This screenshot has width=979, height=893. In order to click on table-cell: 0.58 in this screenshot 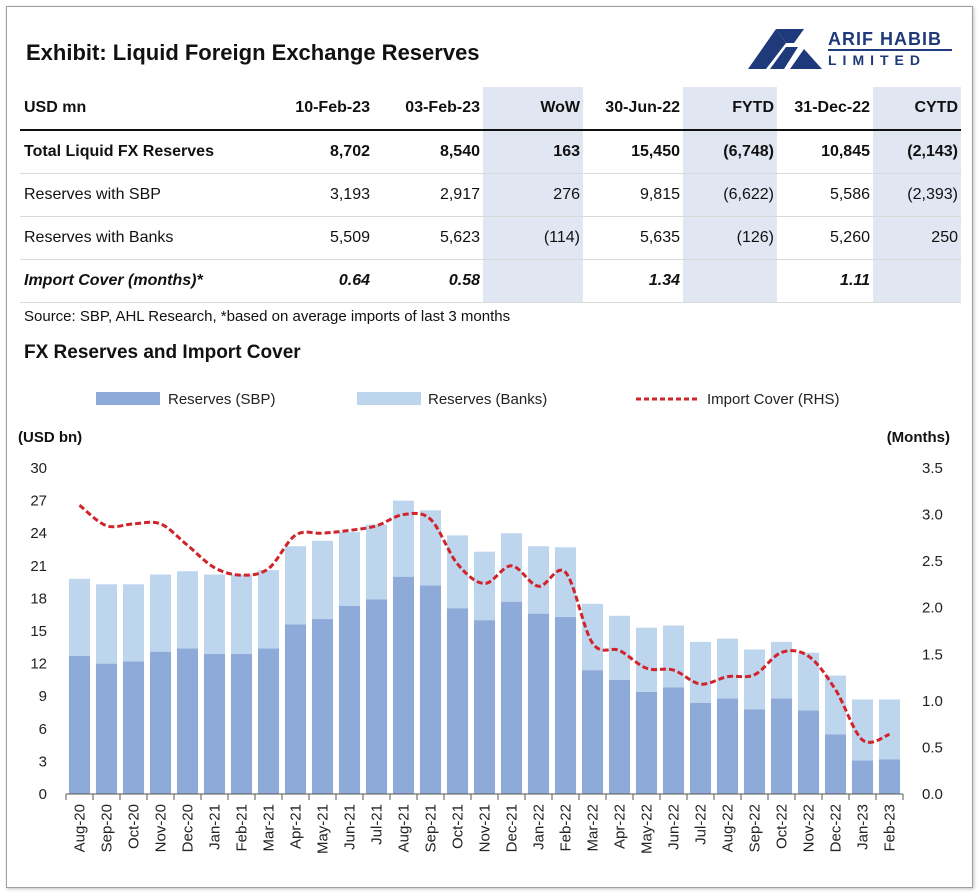, I will do `click(428, 281)`.